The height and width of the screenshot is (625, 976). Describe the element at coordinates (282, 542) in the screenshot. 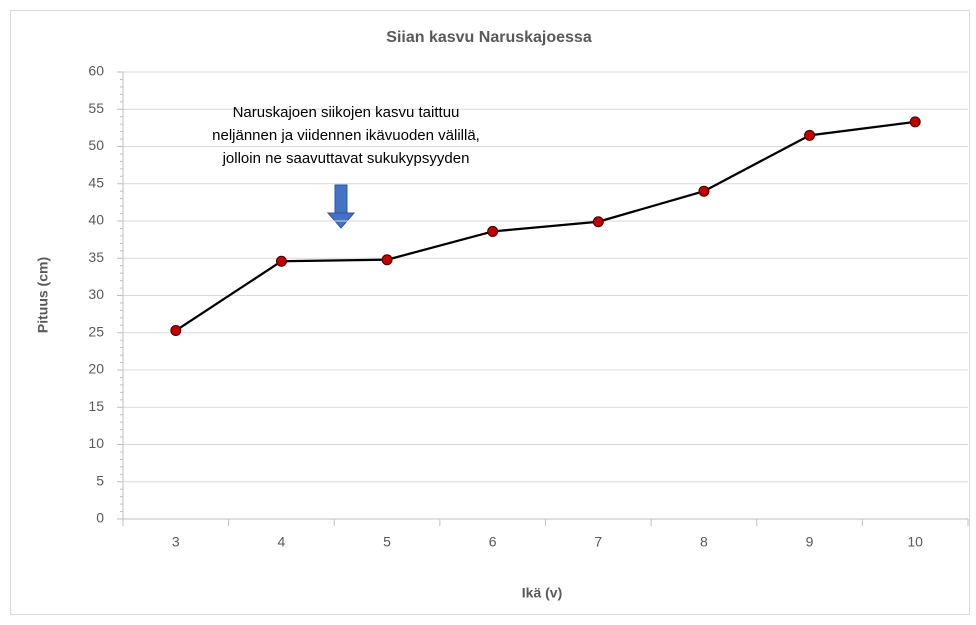

I see `x-tick-label: 4` at that location.